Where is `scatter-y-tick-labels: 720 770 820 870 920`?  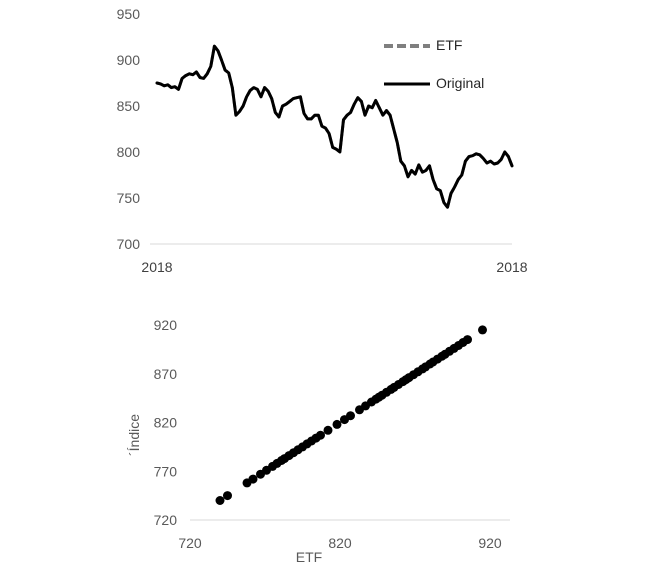
scatter-y-tick-labels: 720 770 820 870 920 is located at coordinates (166, 422).